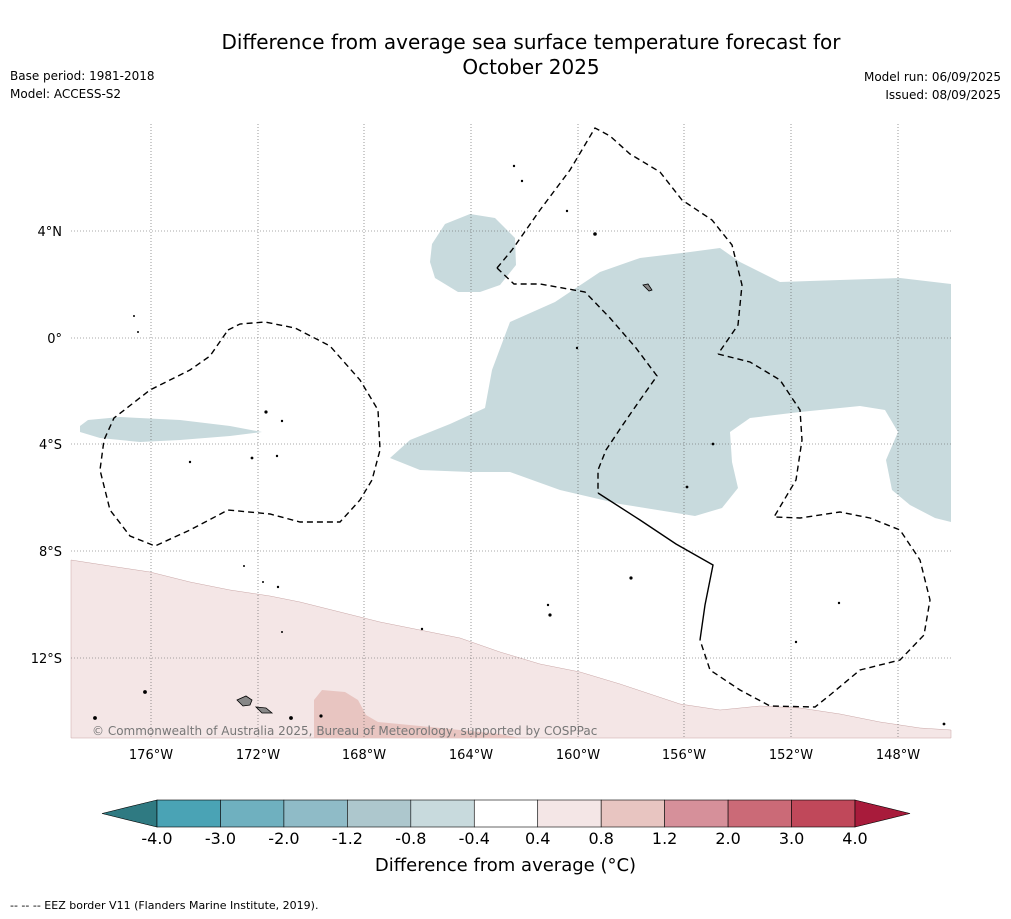 This screenshot has height=919, width=1011. I want to click on lat-label: 4°S, so click(50, 445).